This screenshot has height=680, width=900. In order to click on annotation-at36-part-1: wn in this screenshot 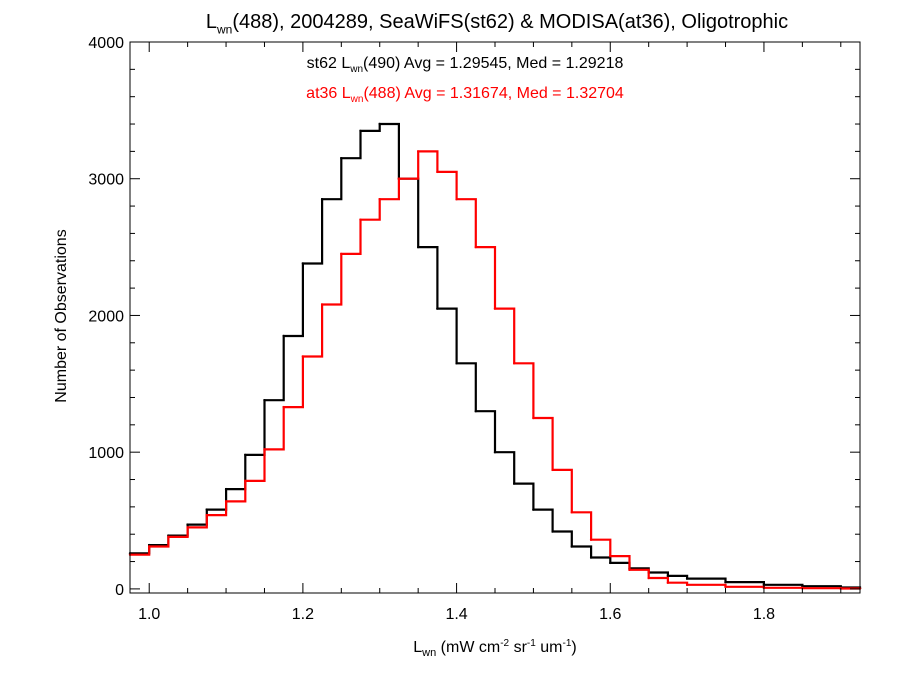, I will do `click(357, 99)`.